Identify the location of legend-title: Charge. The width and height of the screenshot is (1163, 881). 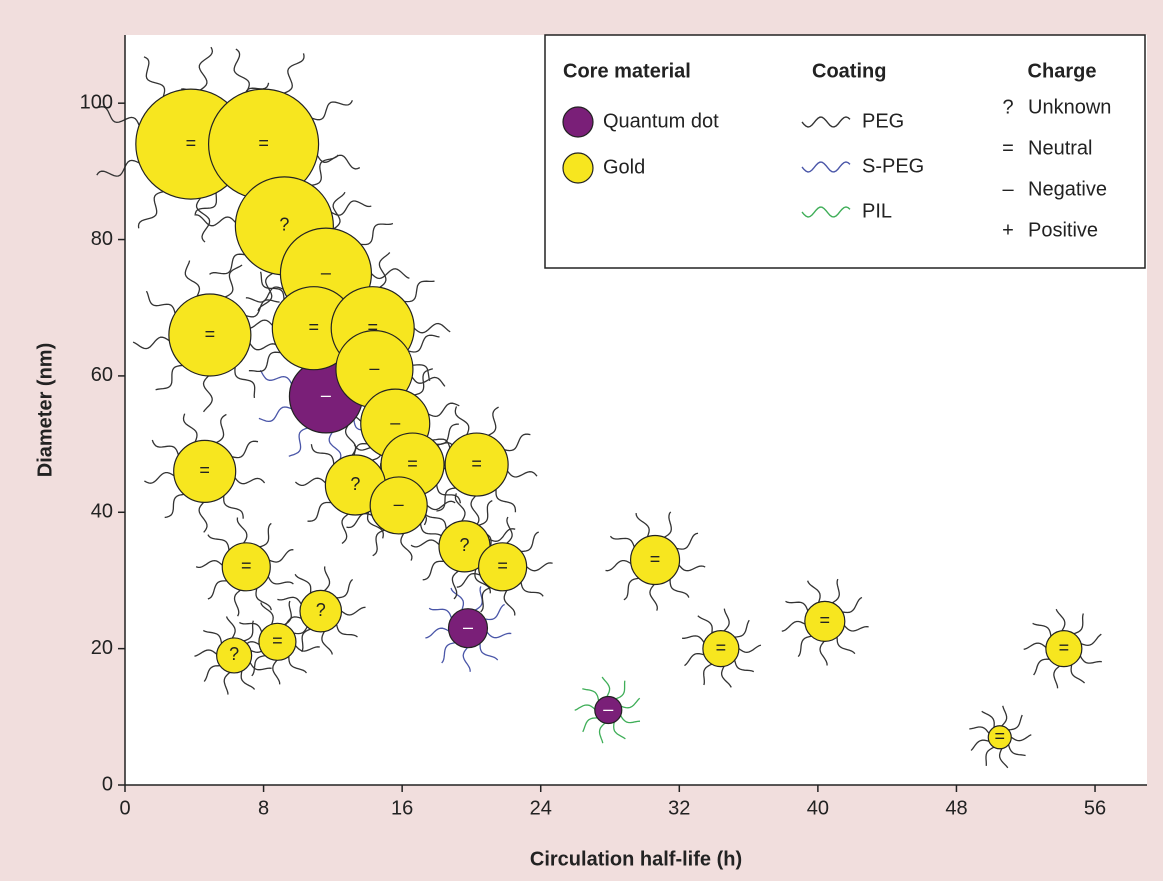
(1062, 71).